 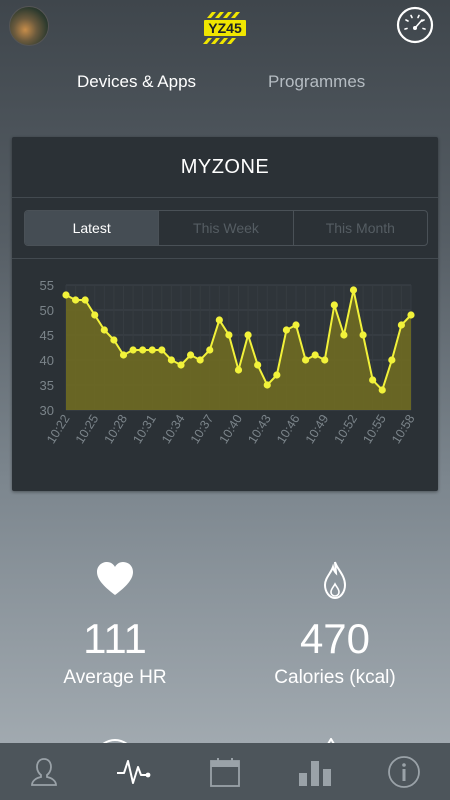 I want to click on profile-icon, so click(x=44, y=772).